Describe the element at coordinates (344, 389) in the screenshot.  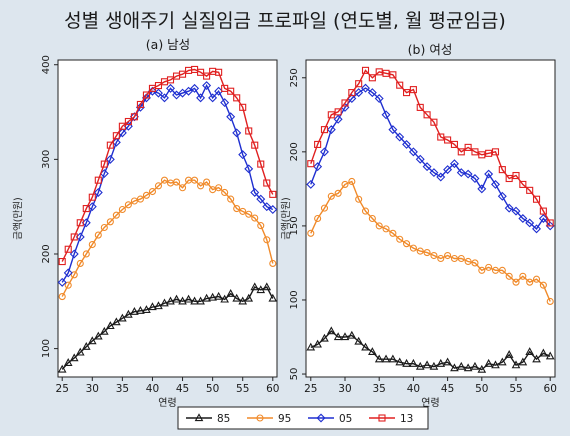
I see `x-tick-label-1-30: 30` at that location.